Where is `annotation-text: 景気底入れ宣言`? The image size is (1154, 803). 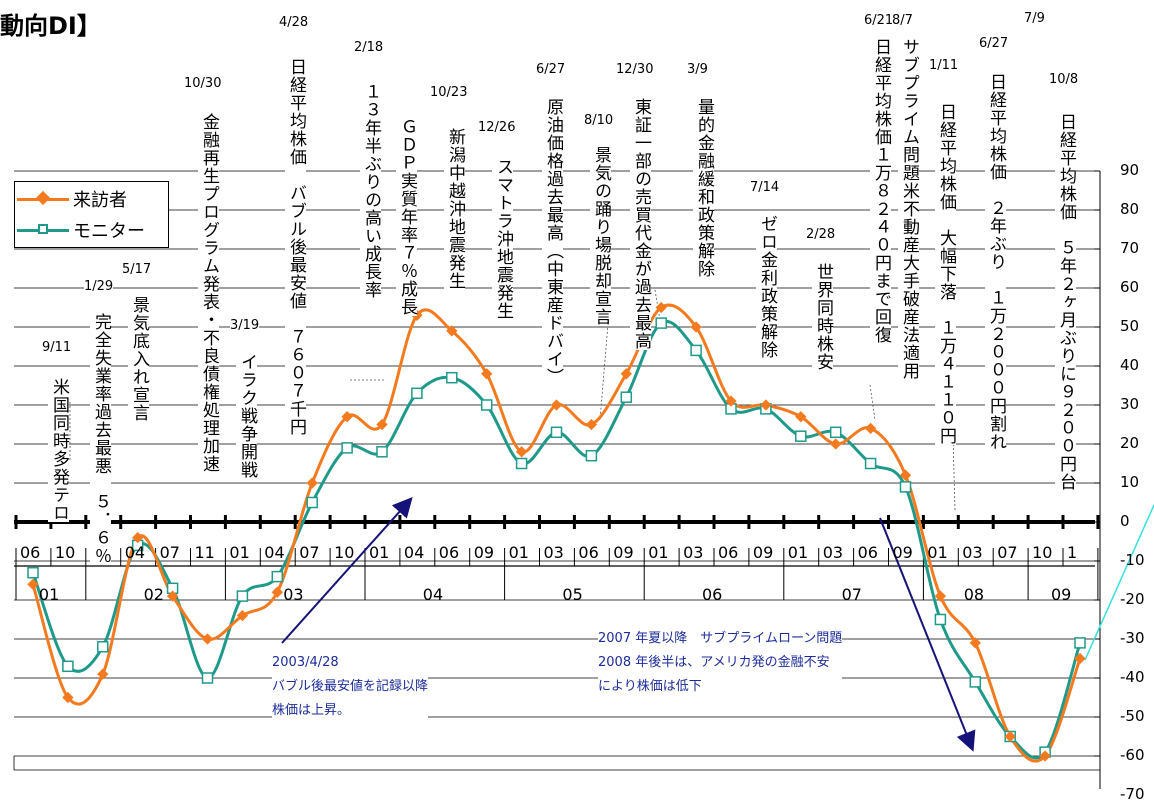
annotation-text: 景気底入れ宣言 is located at coordinates (138, 359).